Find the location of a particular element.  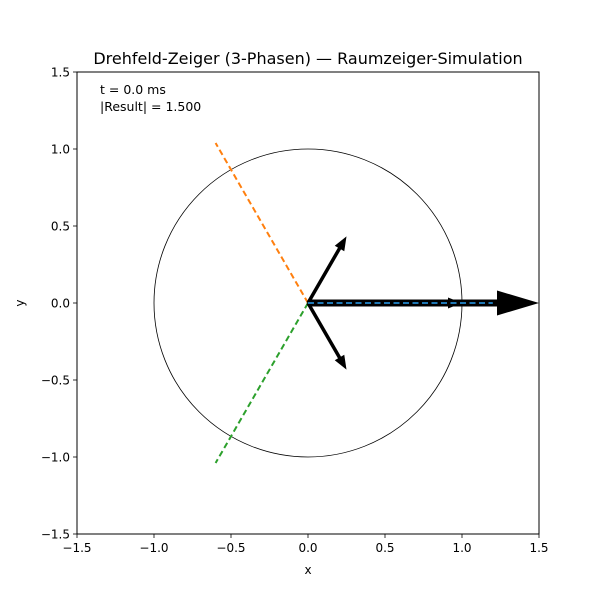

y-tick-label: −1.5 is located at coordinates (55, 535).